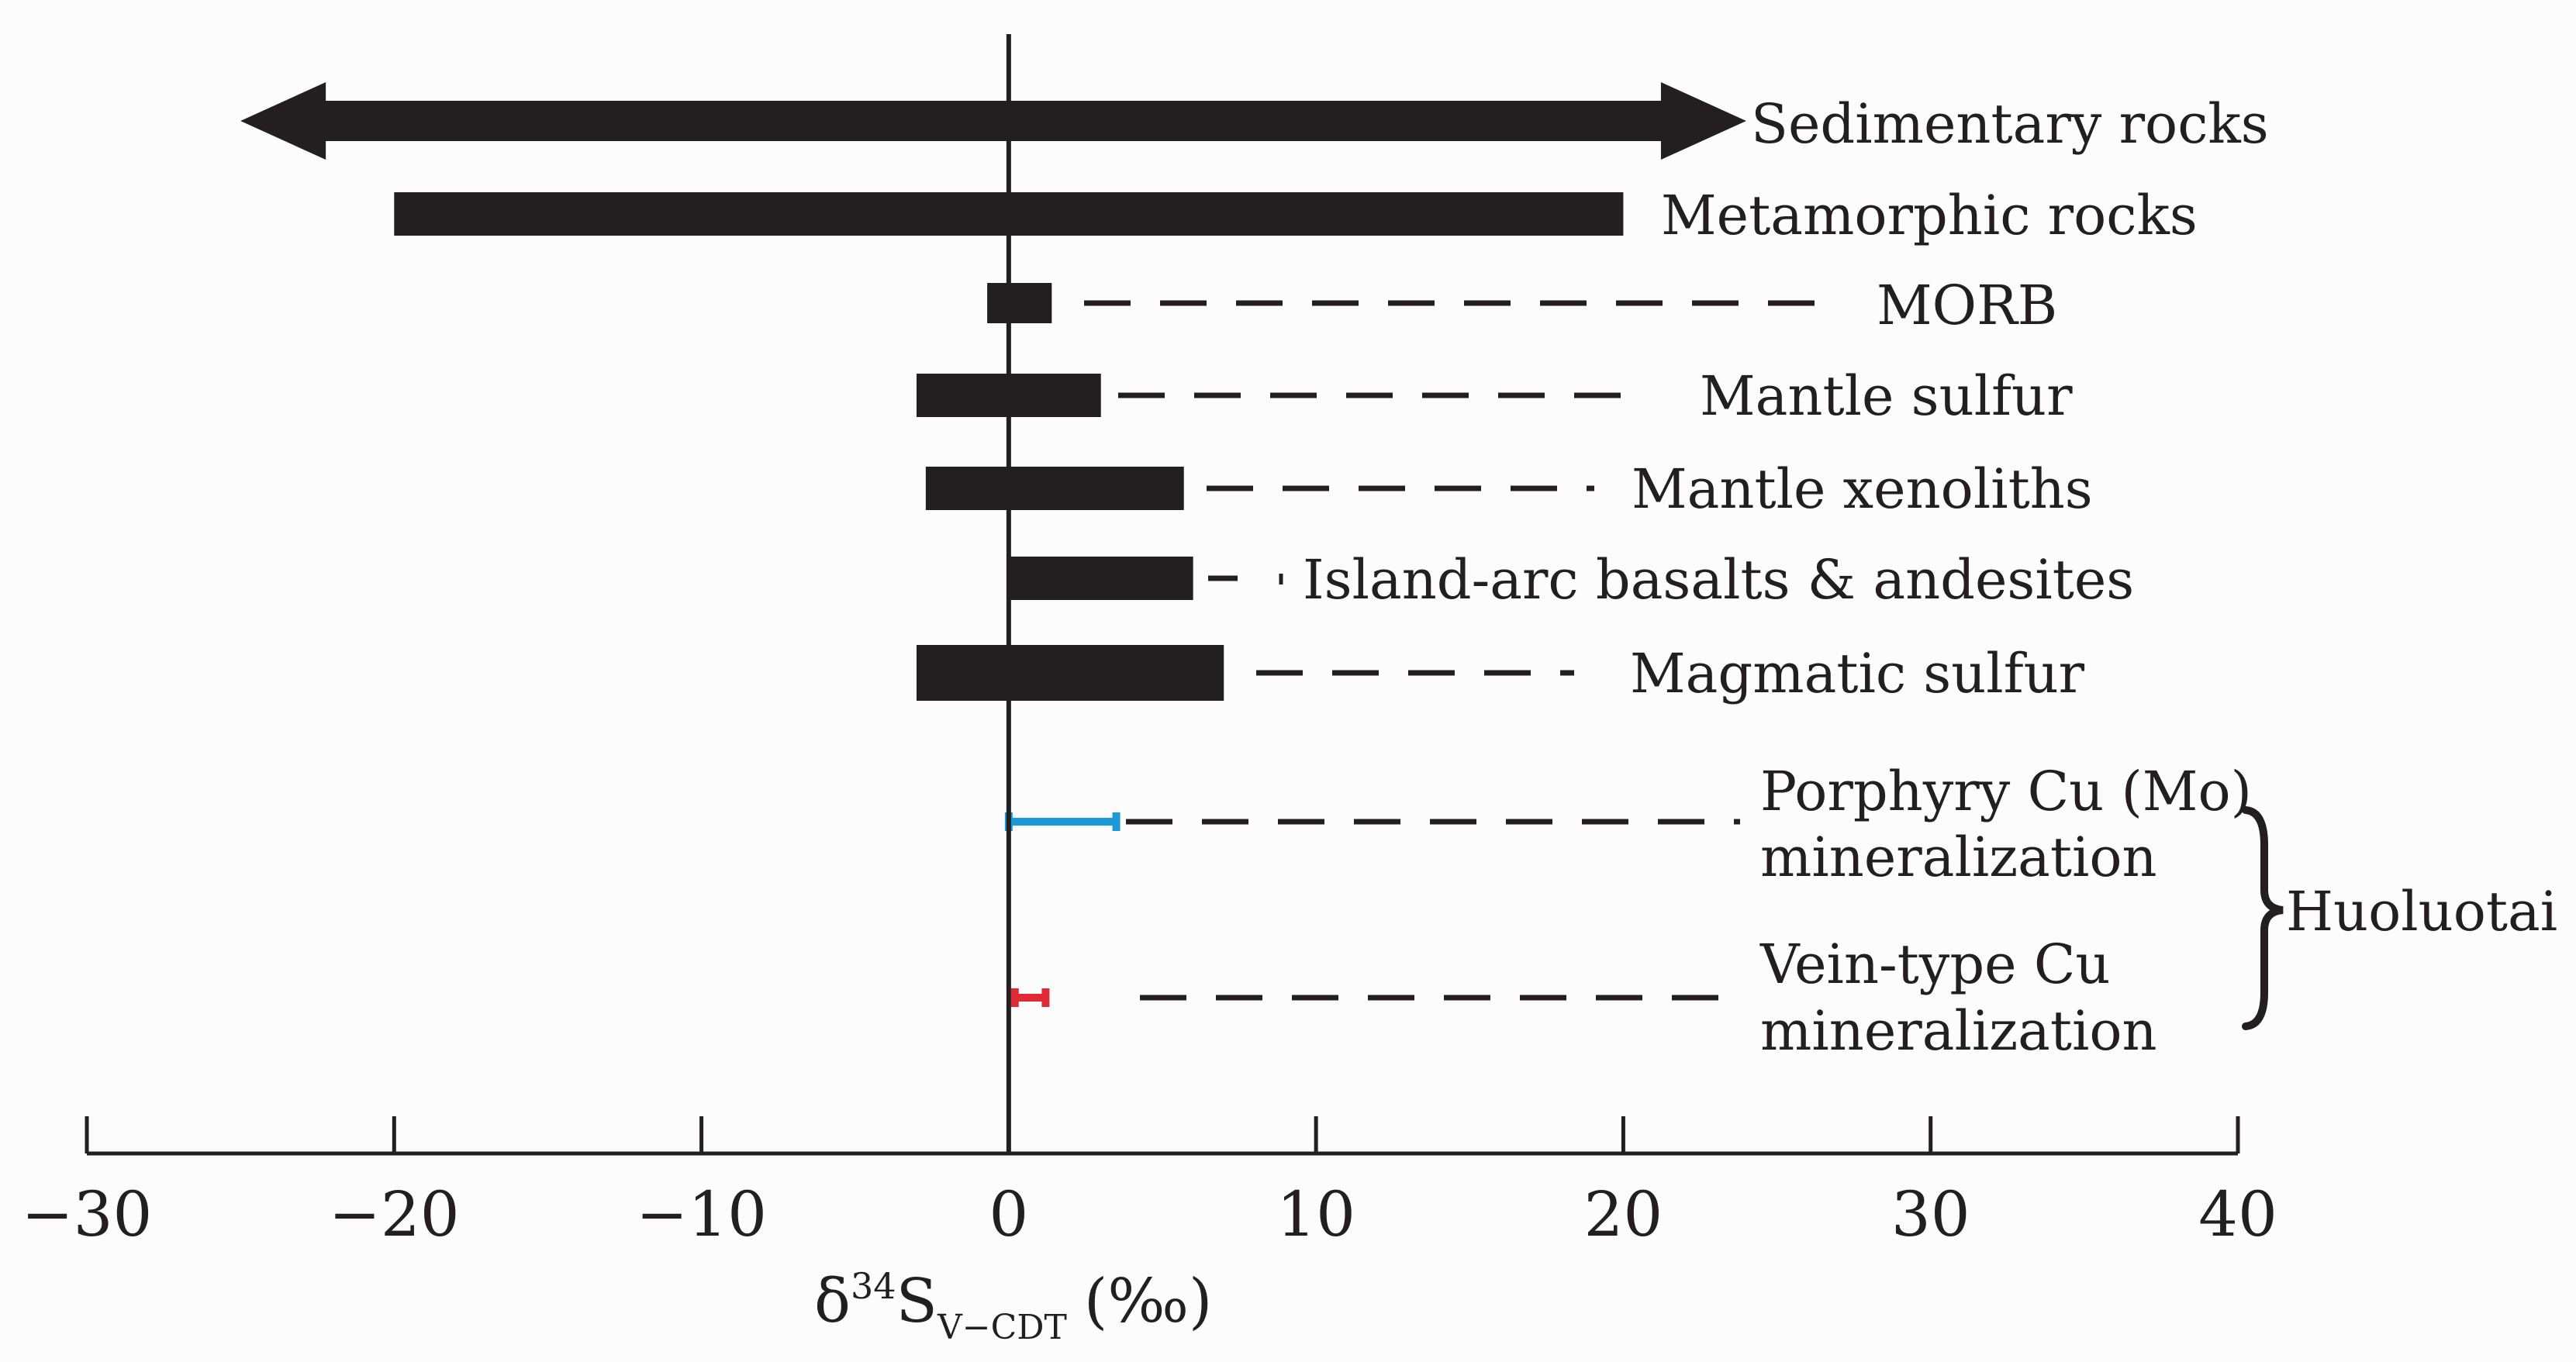  Describe the element at coordinates (1931, 1214) in the screenshot. I see `x-tick-label: 30` at that location.